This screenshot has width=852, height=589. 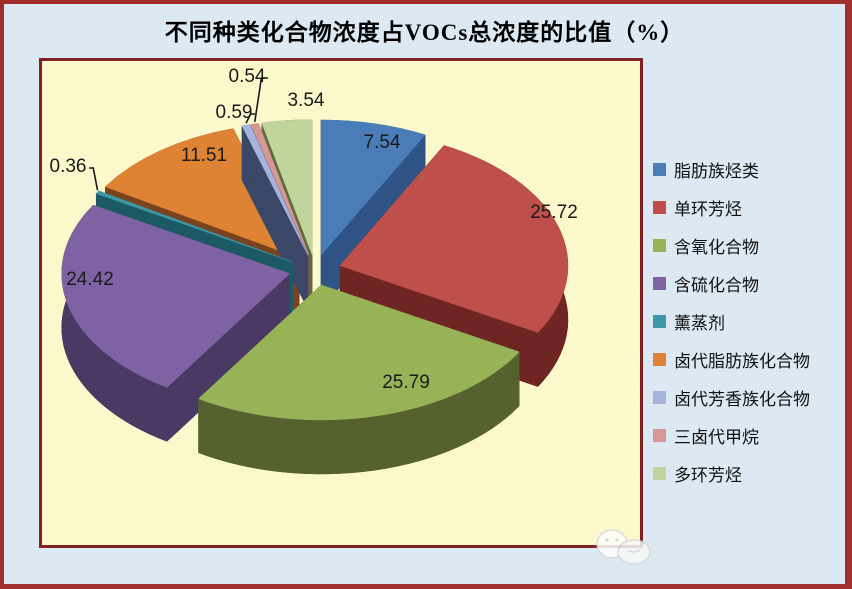 I want to click on legend-item-0: 脂肪族烃类, so click(x=731, y=169).